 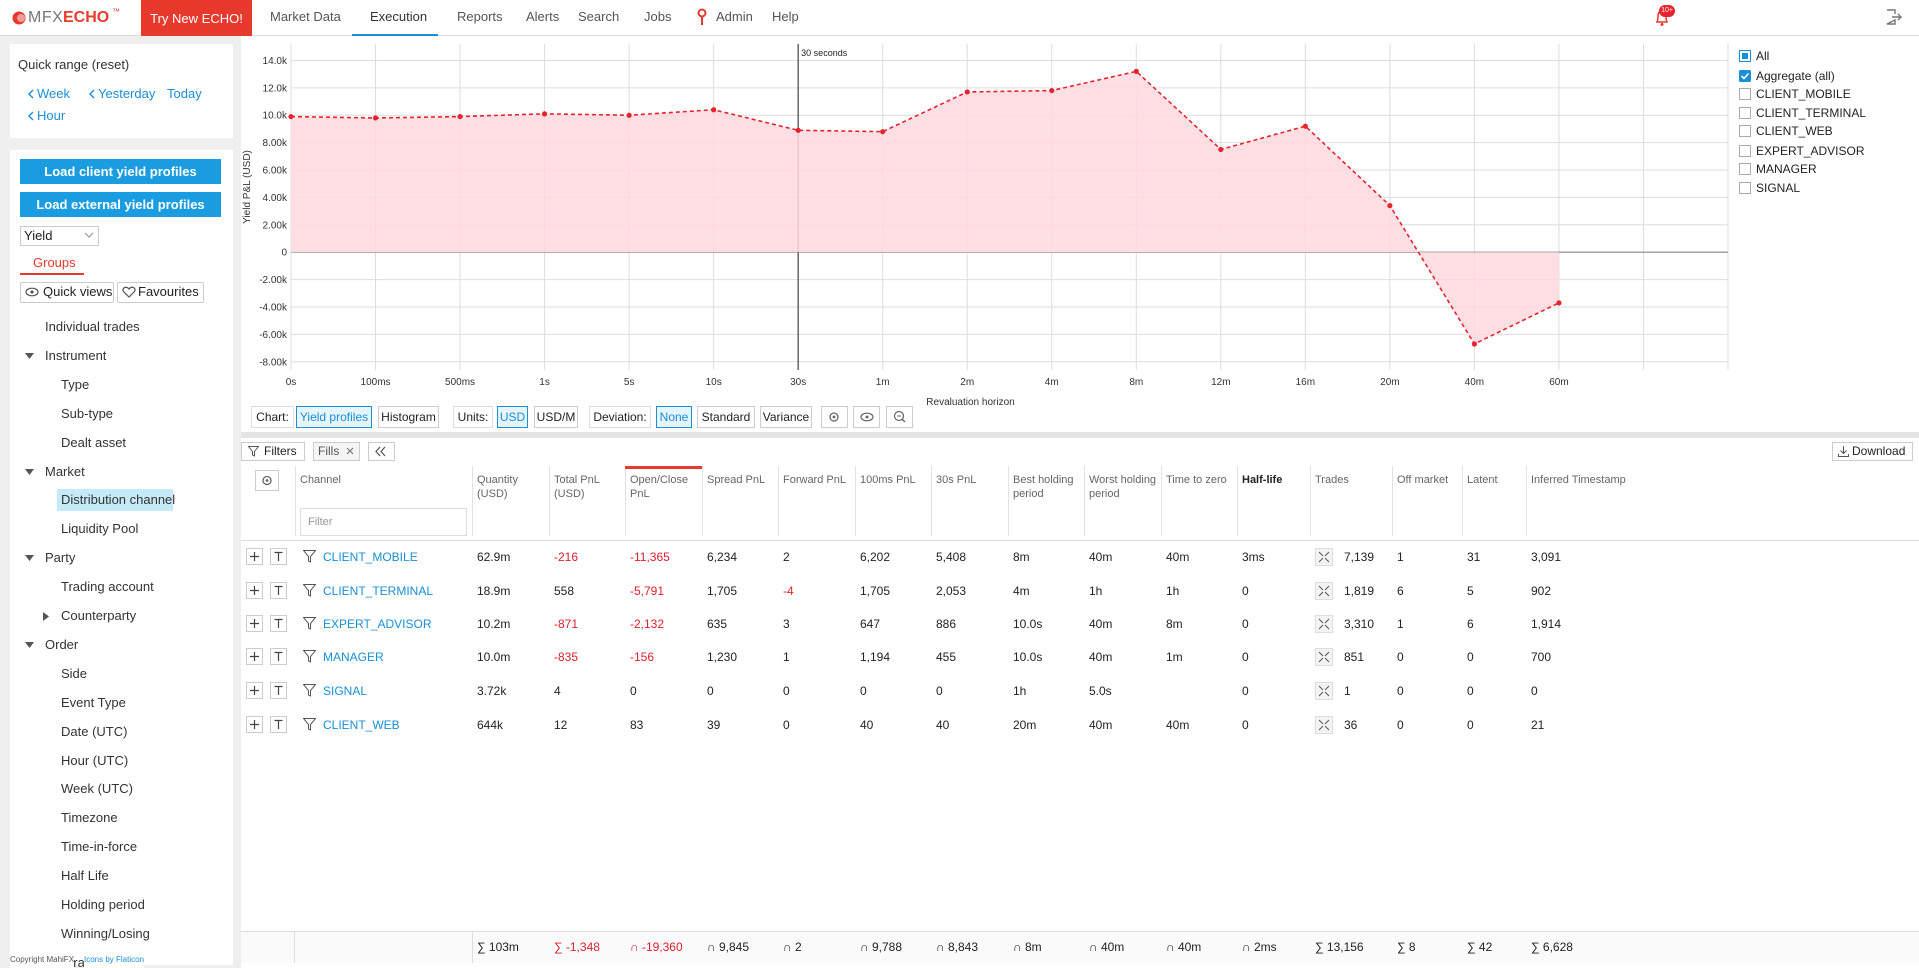 What do you see at coordinates (107, 587) in the screenshot?
I see `tree-item: Trading account` at bounding box center [107, 587].